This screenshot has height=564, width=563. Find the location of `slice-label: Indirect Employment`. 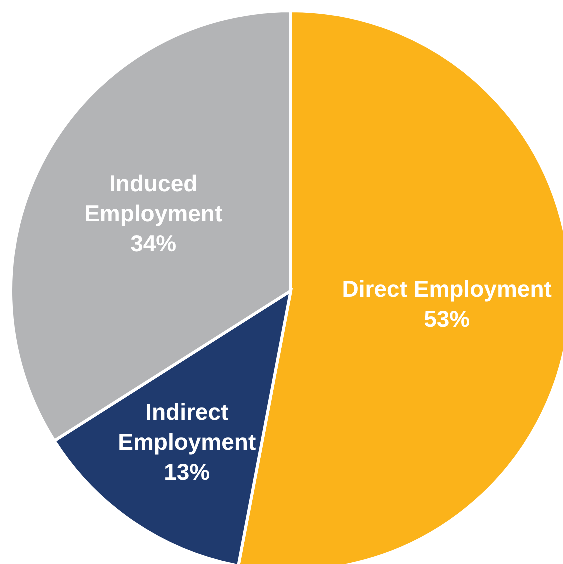

slice-label: Indirect Employment is located at coordinates (187, 426).